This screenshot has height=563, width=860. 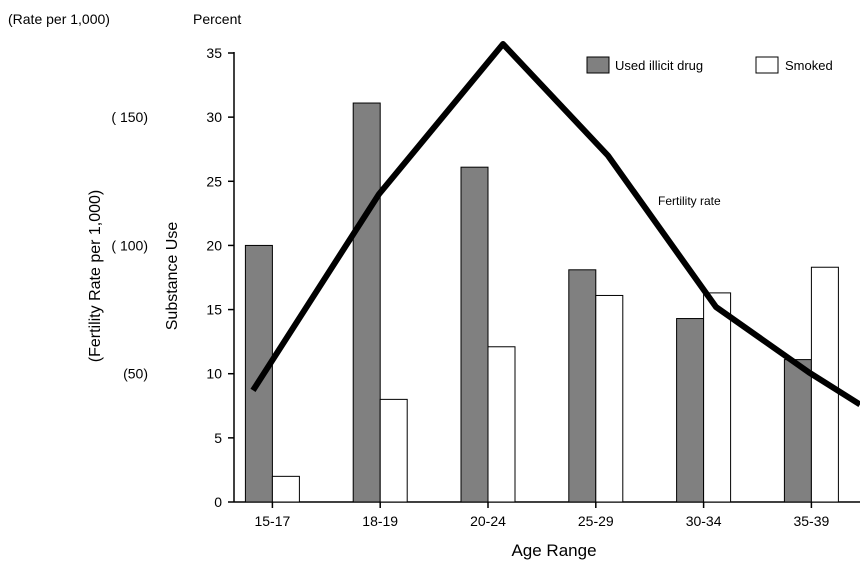 I want to click on legend-label-smoked: Smoked, so click(x=809, y=65).